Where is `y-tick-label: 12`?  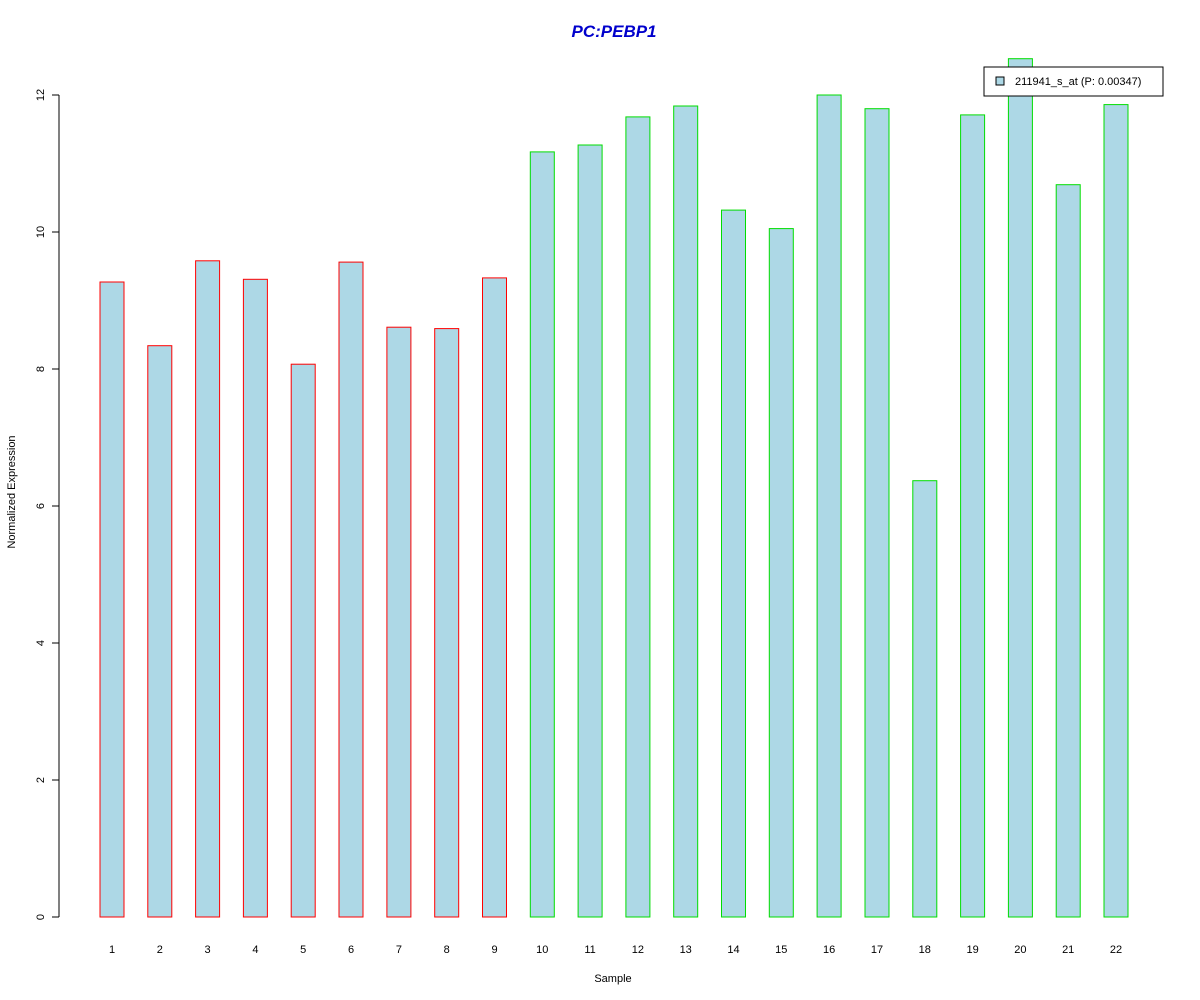
y-tick-label: 12 is located at coordinates (41, 95).